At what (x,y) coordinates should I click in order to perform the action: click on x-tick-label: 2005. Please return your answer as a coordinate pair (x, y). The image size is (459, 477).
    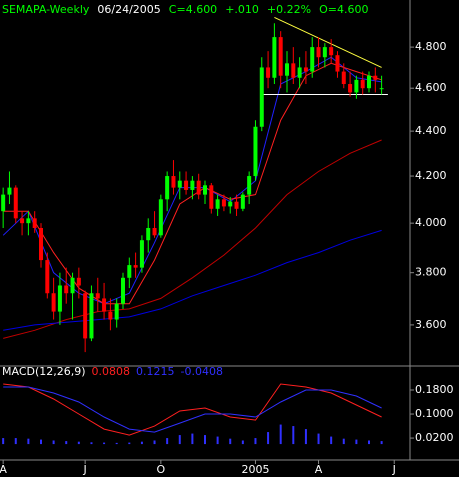
    Looking at the image, I should click on (255, 469).